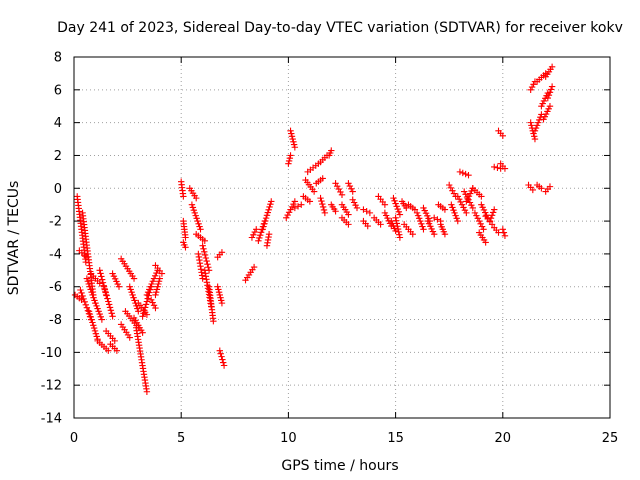  What do you see at coordinates (55, 222) in the screenshot?
I see `y-tick-label: -2` at bounding box center [55, 222].